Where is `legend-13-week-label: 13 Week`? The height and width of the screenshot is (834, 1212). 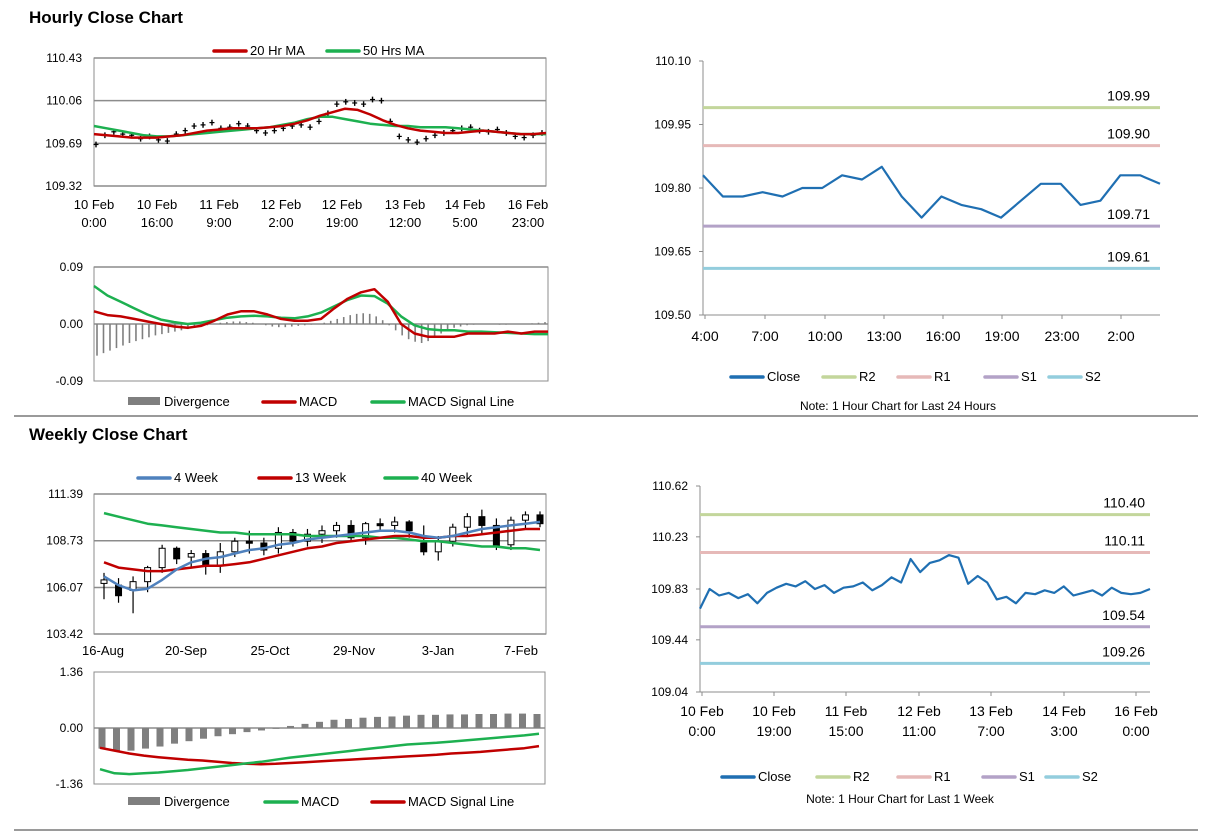 legend-13-week-label: 13 Week is located at coordinates (321, 477).